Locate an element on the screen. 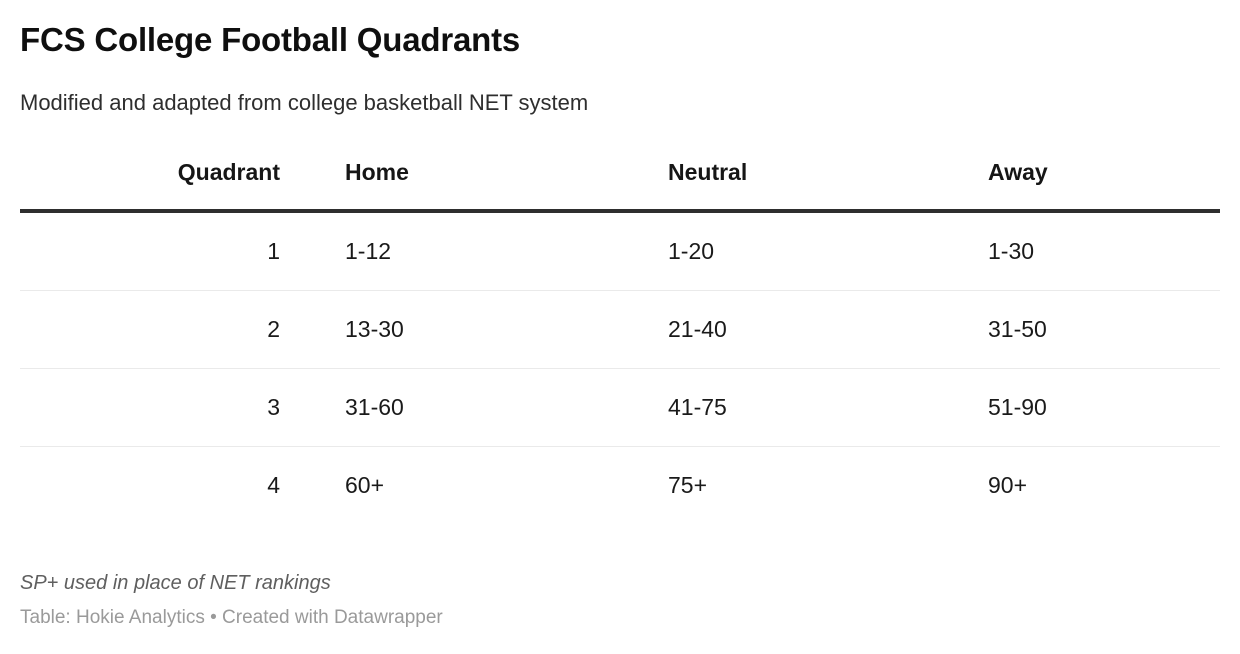 This screenshot has height=654, width=1240. table-cell: 2 is located at coordinates (162, 329).